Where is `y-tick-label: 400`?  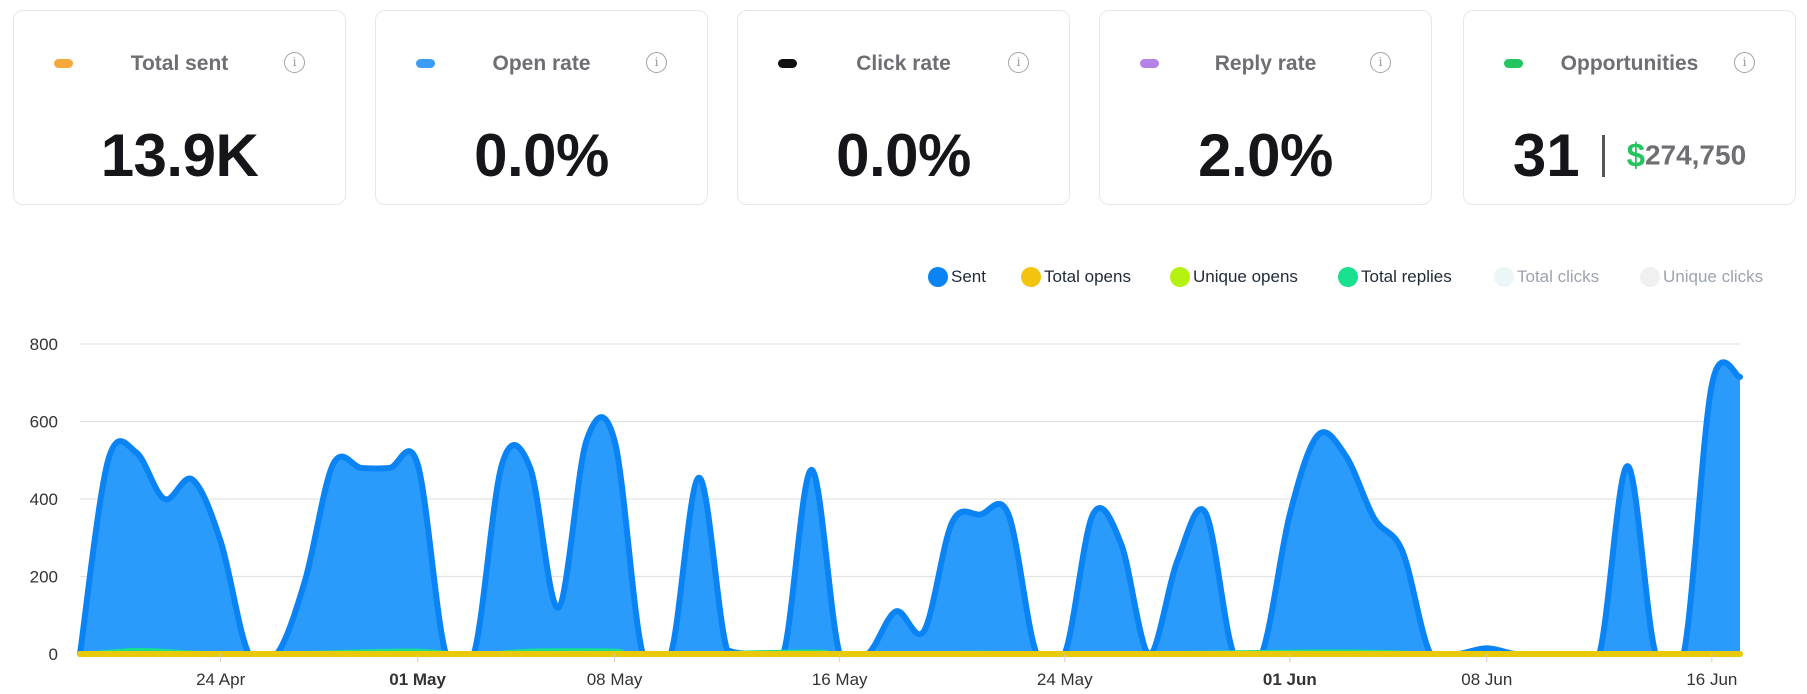 y-tick-label: 400 is located at coordinates (44, 499).